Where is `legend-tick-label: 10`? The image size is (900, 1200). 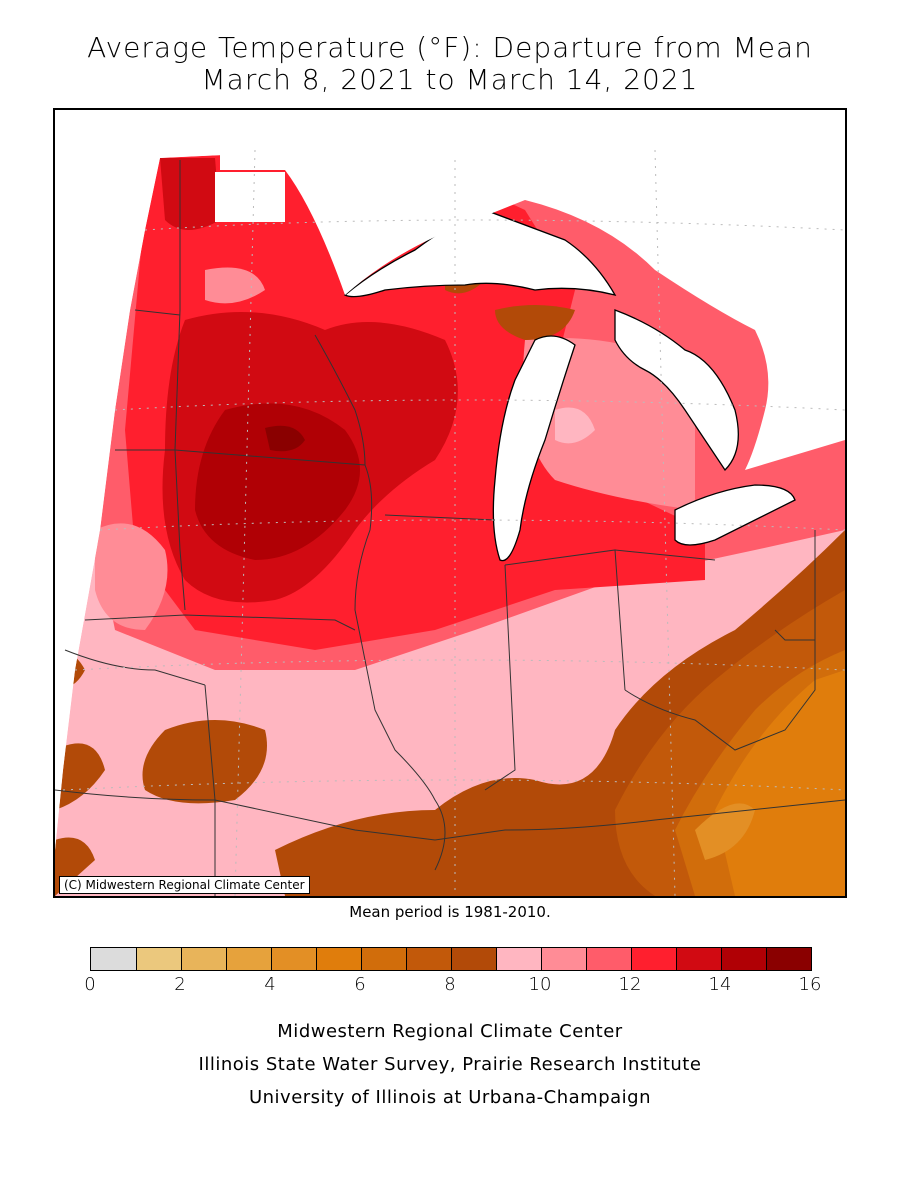
legend-tick-label: 10 is located at coordinates (540, 984).